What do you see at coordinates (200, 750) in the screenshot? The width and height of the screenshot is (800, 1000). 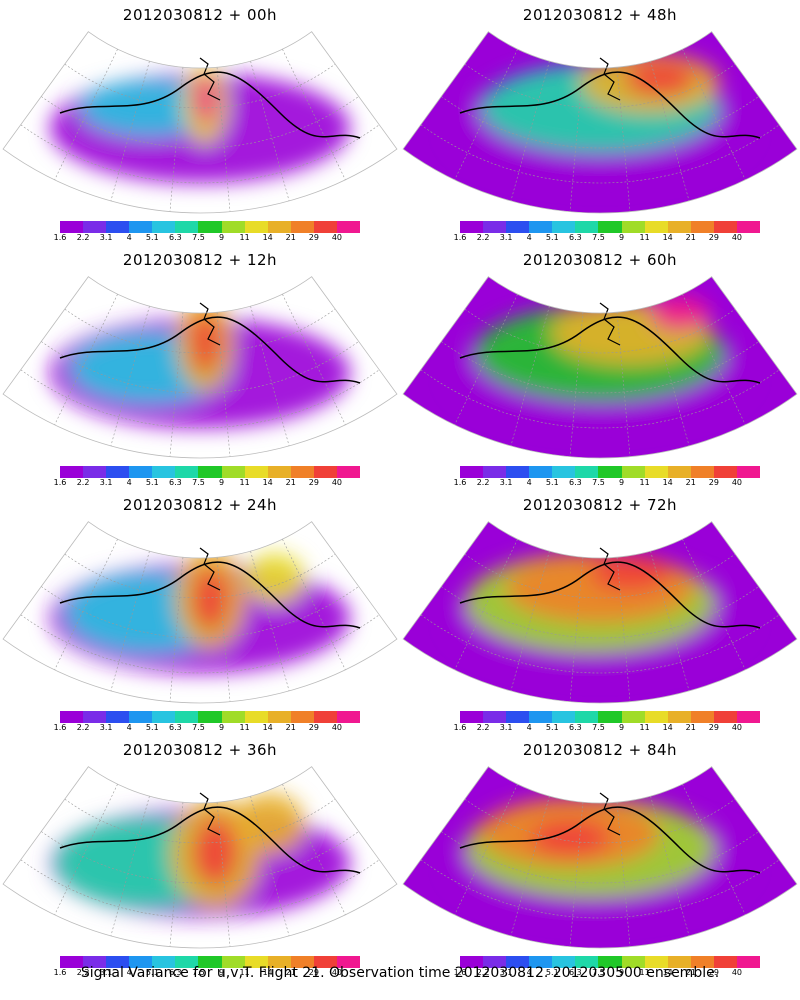 I see `panel-title: 2012030812 + 36h` at bounding box center [200, 750].